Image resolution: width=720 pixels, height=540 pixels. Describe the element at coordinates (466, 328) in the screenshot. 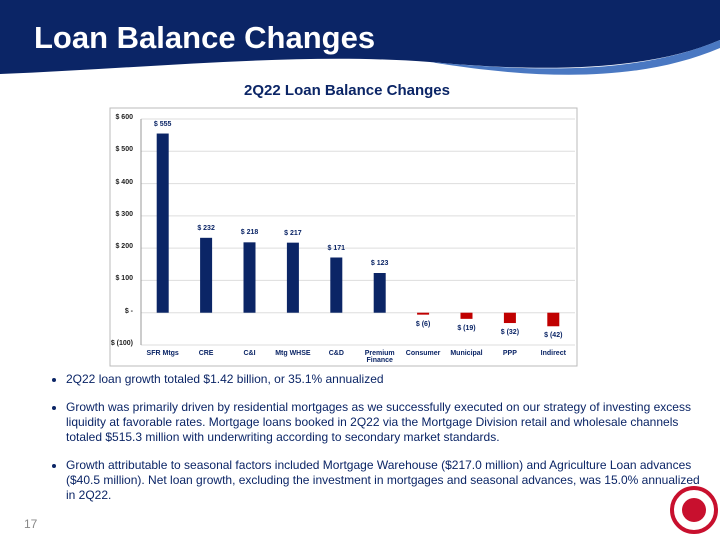

I see `value-label: $ (19)` at that location.